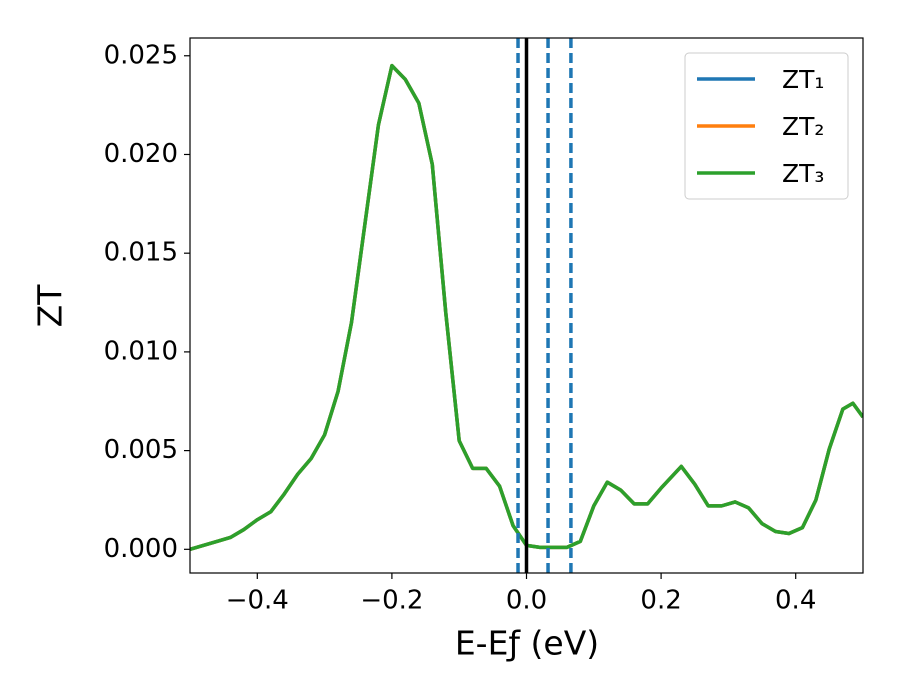 The image size is (900, 700). I want to click on y-tick-label: 0.010, so click(141, 351).